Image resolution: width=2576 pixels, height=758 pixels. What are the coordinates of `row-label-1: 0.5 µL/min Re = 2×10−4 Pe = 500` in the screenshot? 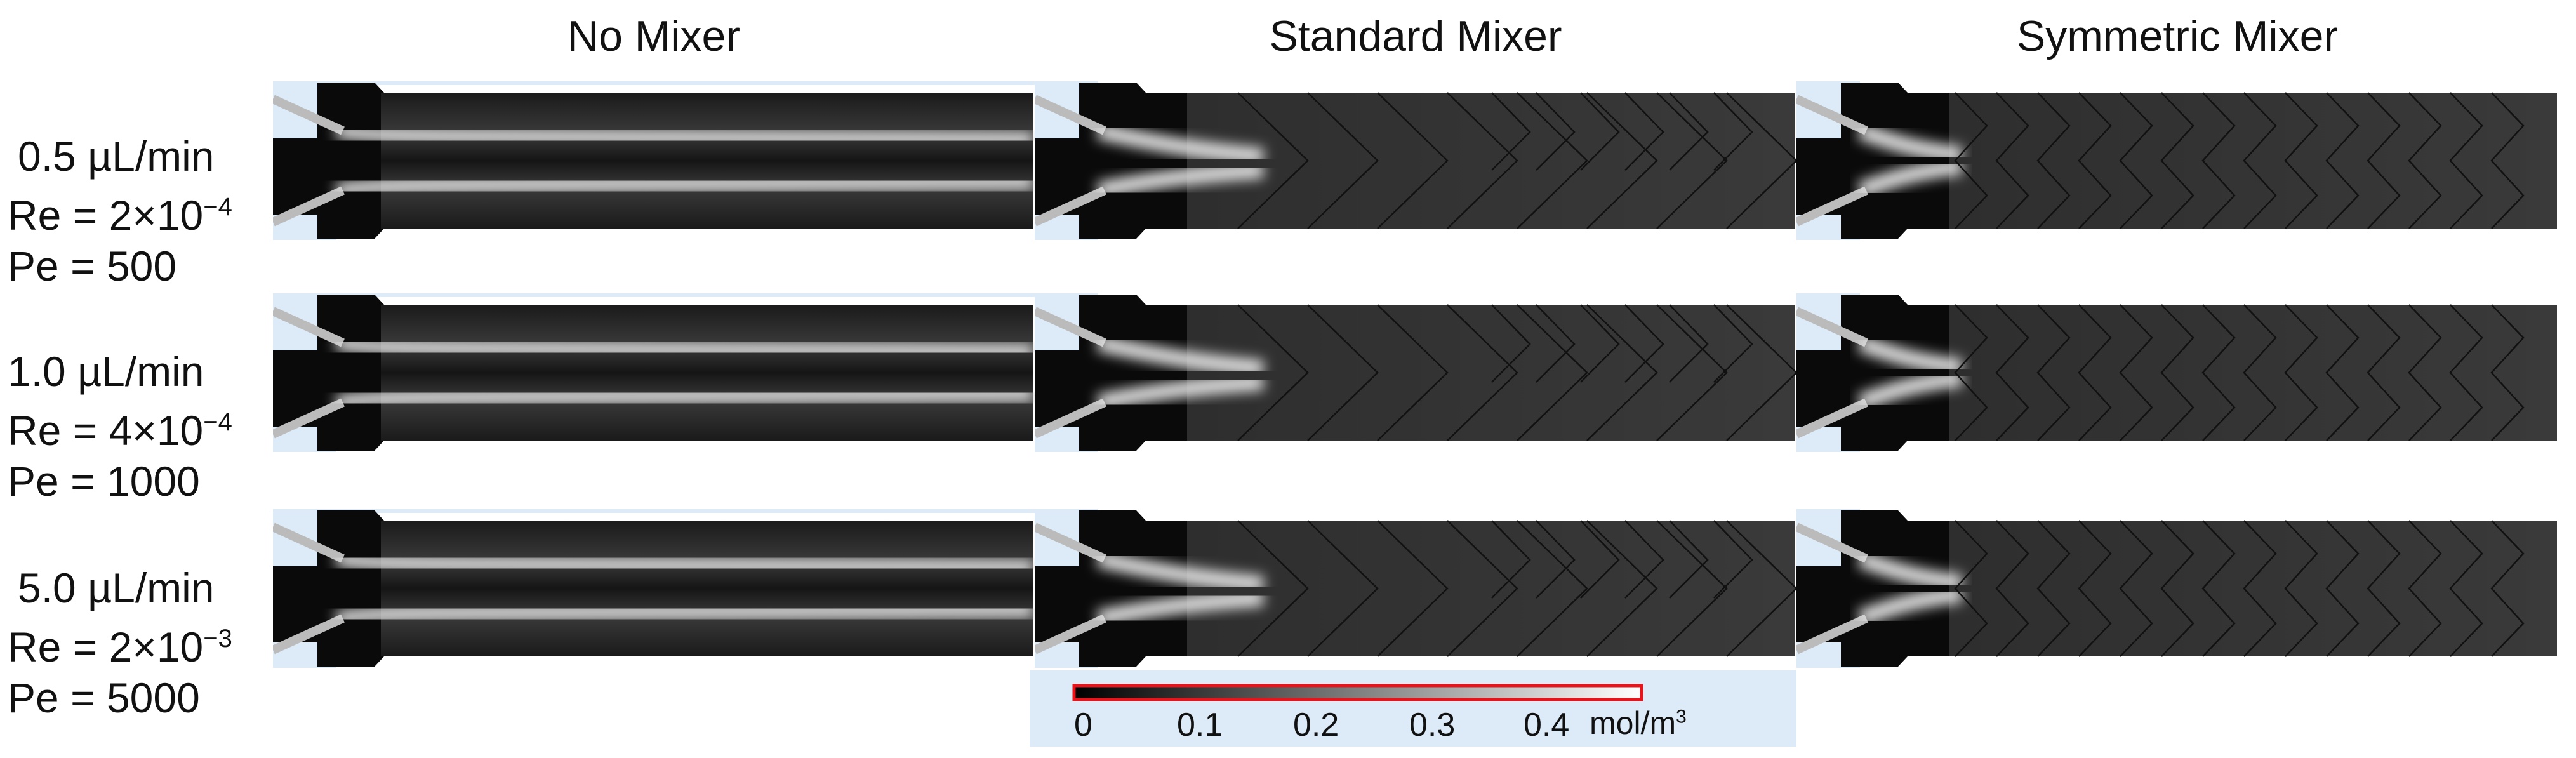 It's located at (120, 211).